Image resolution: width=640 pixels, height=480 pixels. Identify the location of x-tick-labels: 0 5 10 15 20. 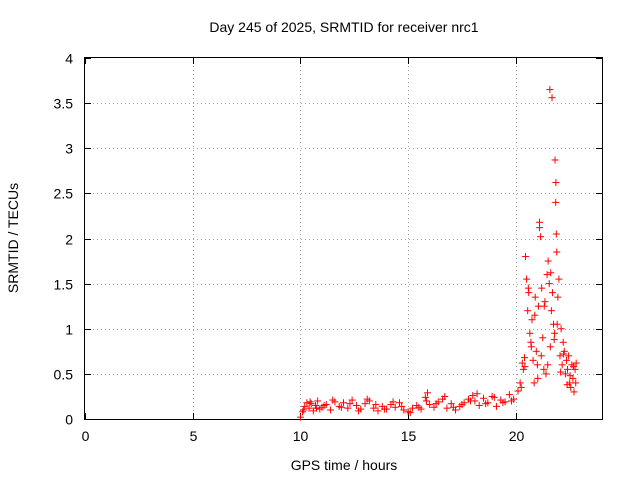
(303, 436).